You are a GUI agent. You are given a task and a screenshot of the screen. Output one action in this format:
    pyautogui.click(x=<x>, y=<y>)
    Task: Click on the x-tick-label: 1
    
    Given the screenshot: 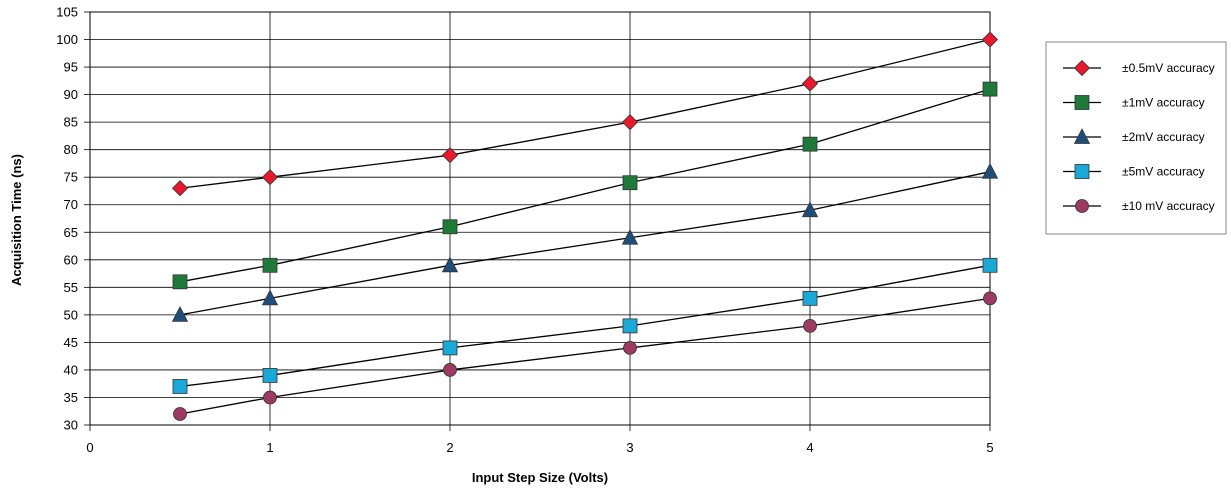 What is the action you would take?
    pyautogui.click(x=269, y=447)
    